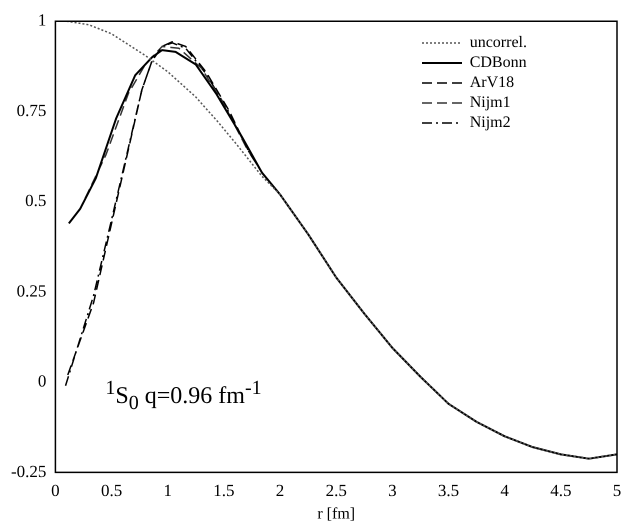  What do you see at coordinates (167, 490) in the screenshot?
I see `x-tick-label: 1` at bounding box center [167, 490].